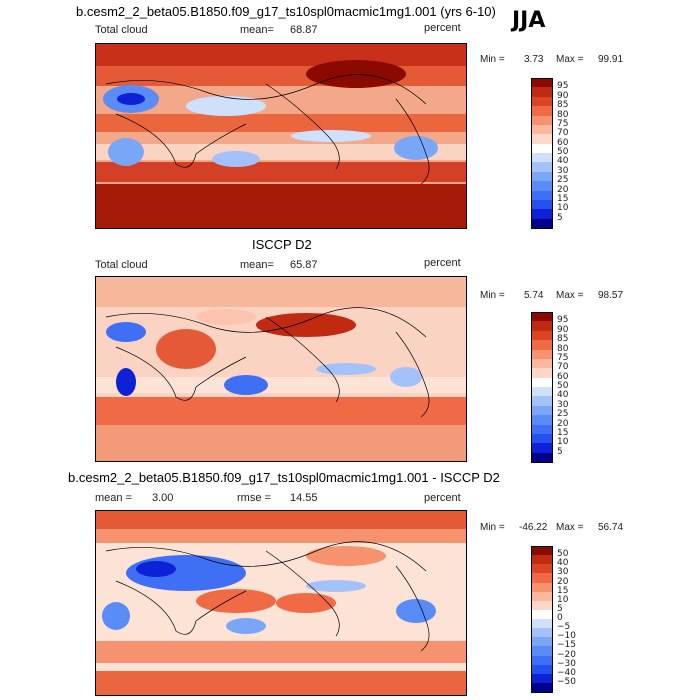 The width and height of the screenshot is (700, 700). What do you see at coordinates (113, 498) in the screenshot?
I see `panel-3-mean-label: mean =` at bounding box center [113, 498].